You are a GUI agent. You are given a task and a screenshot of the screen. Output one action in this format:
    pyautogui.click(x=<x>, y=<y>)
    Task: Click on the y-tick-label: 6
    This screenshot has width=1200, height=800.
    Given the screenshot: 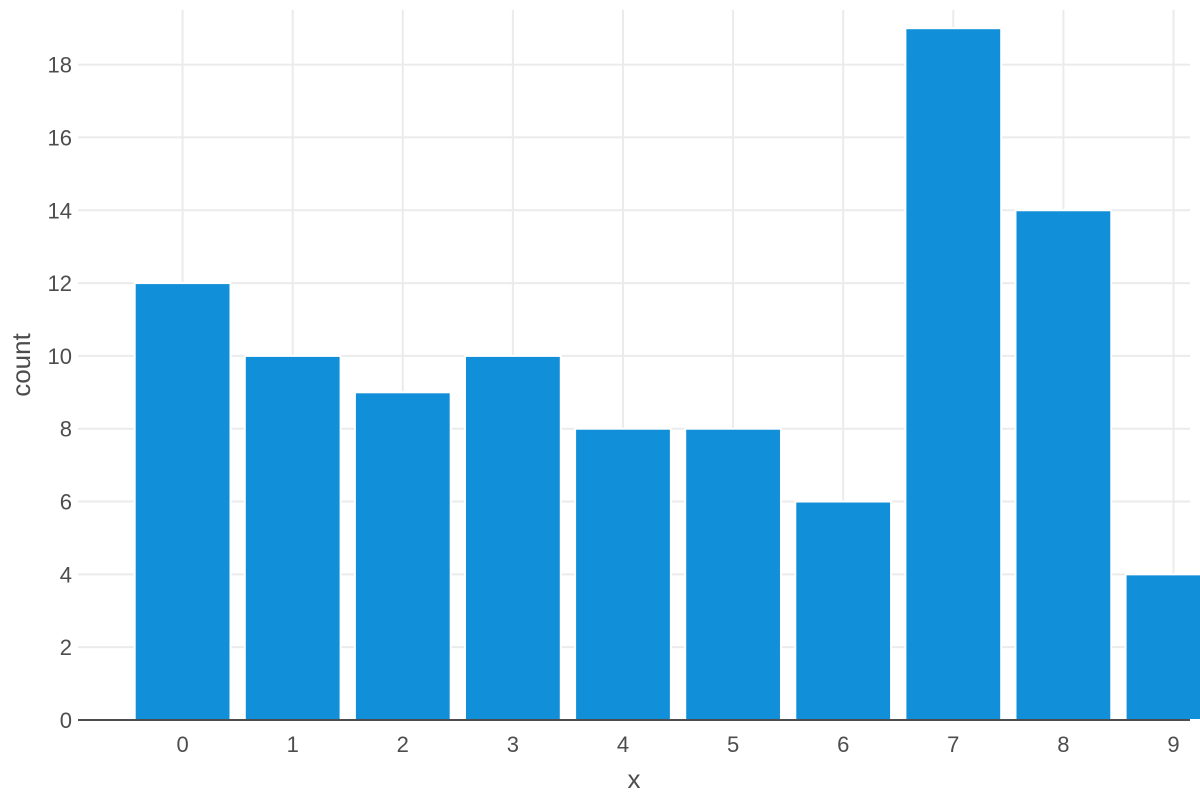 What is the action you would take?
    pyautogui.click(x=66, y=502)
    